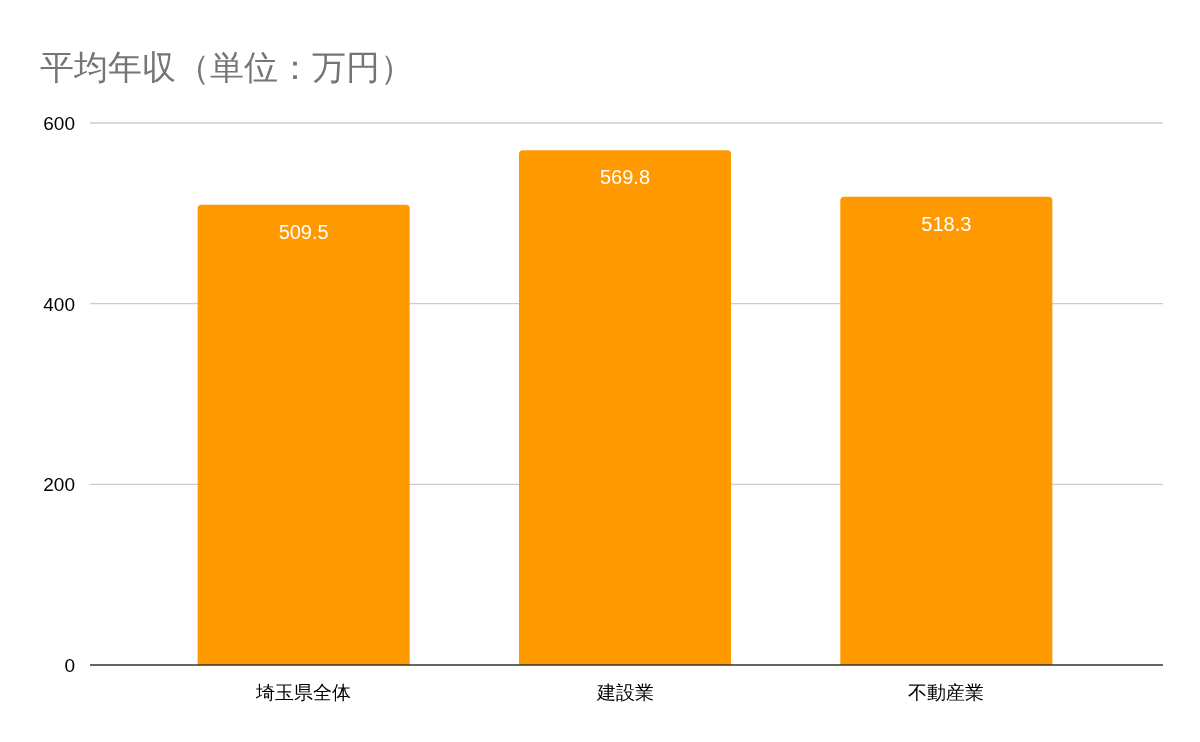 This screenshot has height=742, width=1200. What do you see at coordinates (227, 67) in the screenshot?
I see `title: 平均年収（単位：万円）` at bounding box center [227, 67].